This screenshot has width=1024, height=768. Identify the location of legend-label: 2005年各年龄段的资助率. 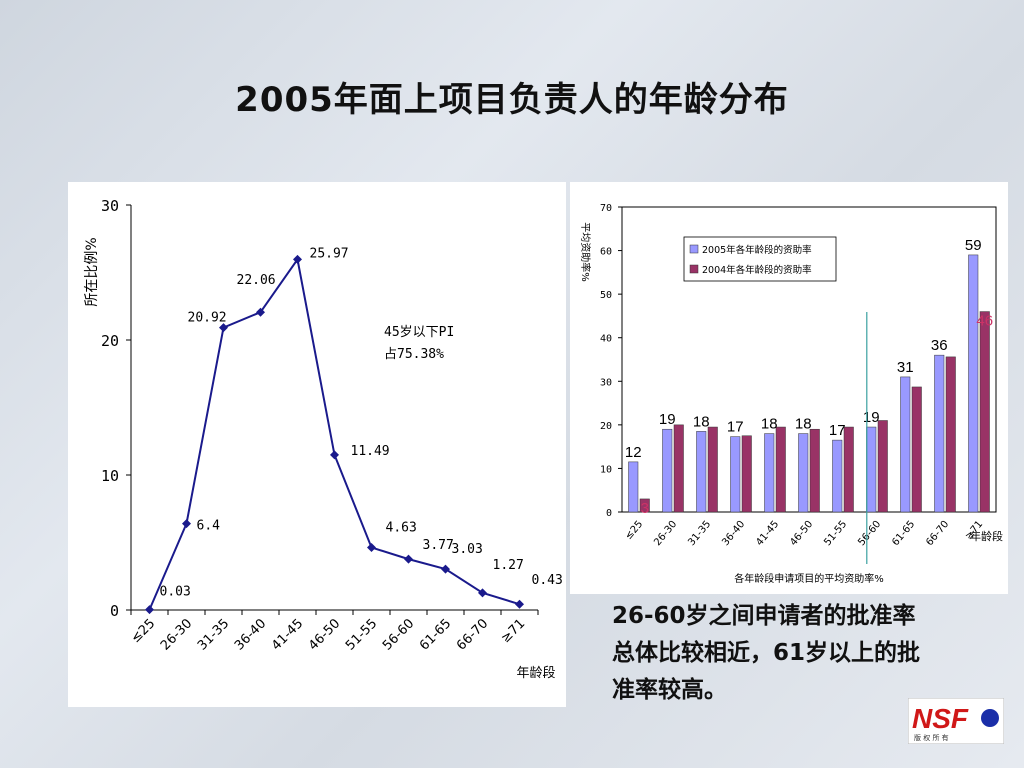
(757, 250).